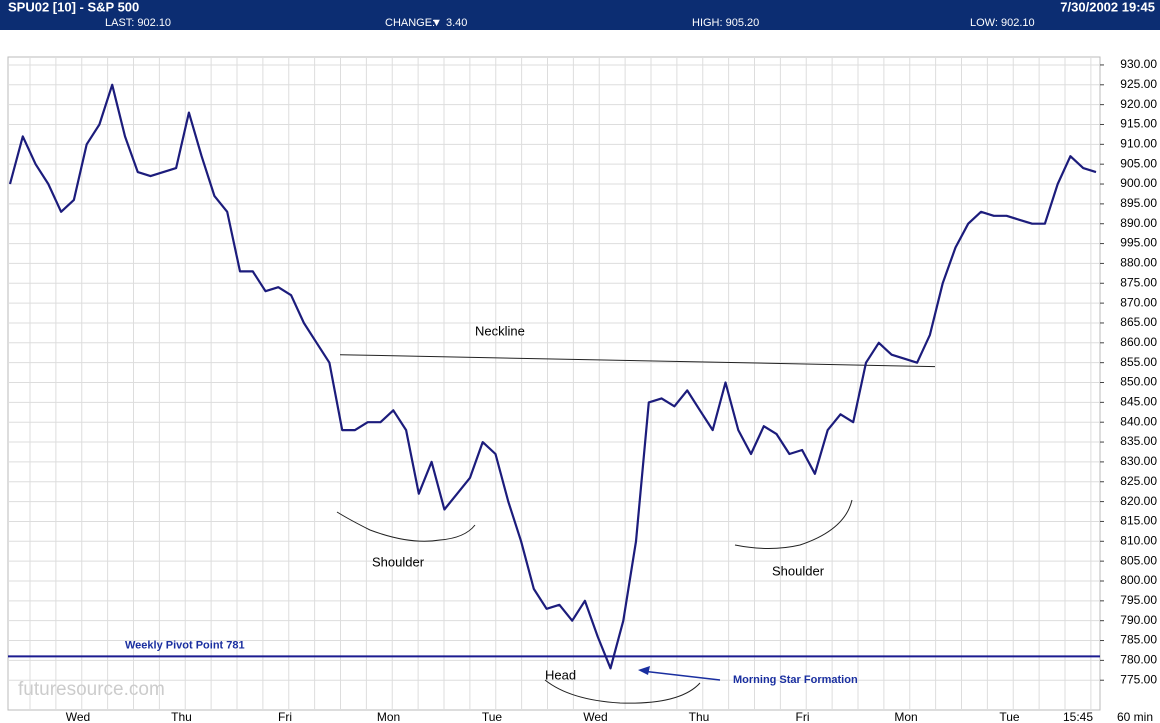 This screenshot has width=1160, height=723. Describe the element at coordinates (1138, 402) in the screenshot. I see `y-tick-label: 845.00` at that location.